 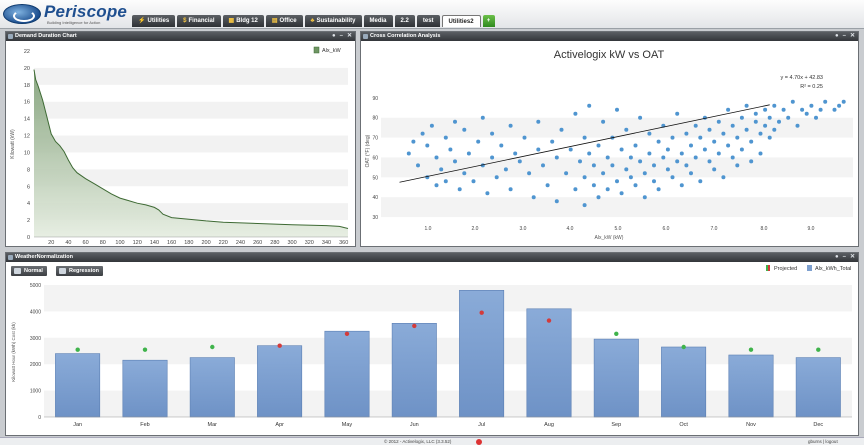 What do you see at coordinates (243, 21) in the screenshot?
I see `tab-bldg-12: ▦ Bldg 12` at bounding box center [243, 21].